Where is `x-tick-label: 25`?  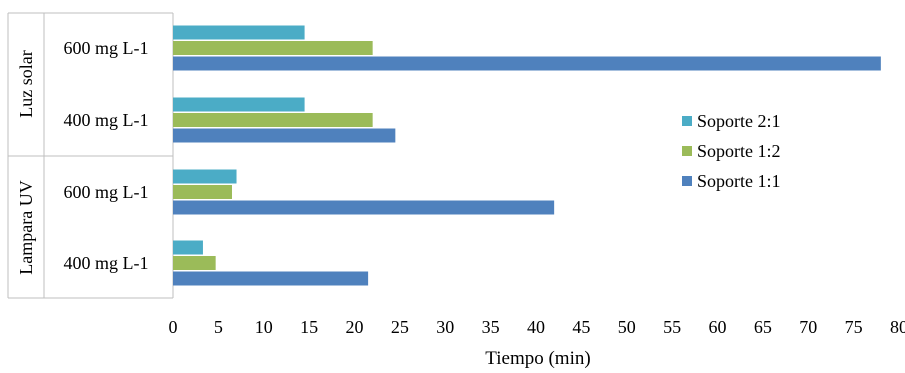
x-tick-label: 25 is located at coordinates (400, 327).